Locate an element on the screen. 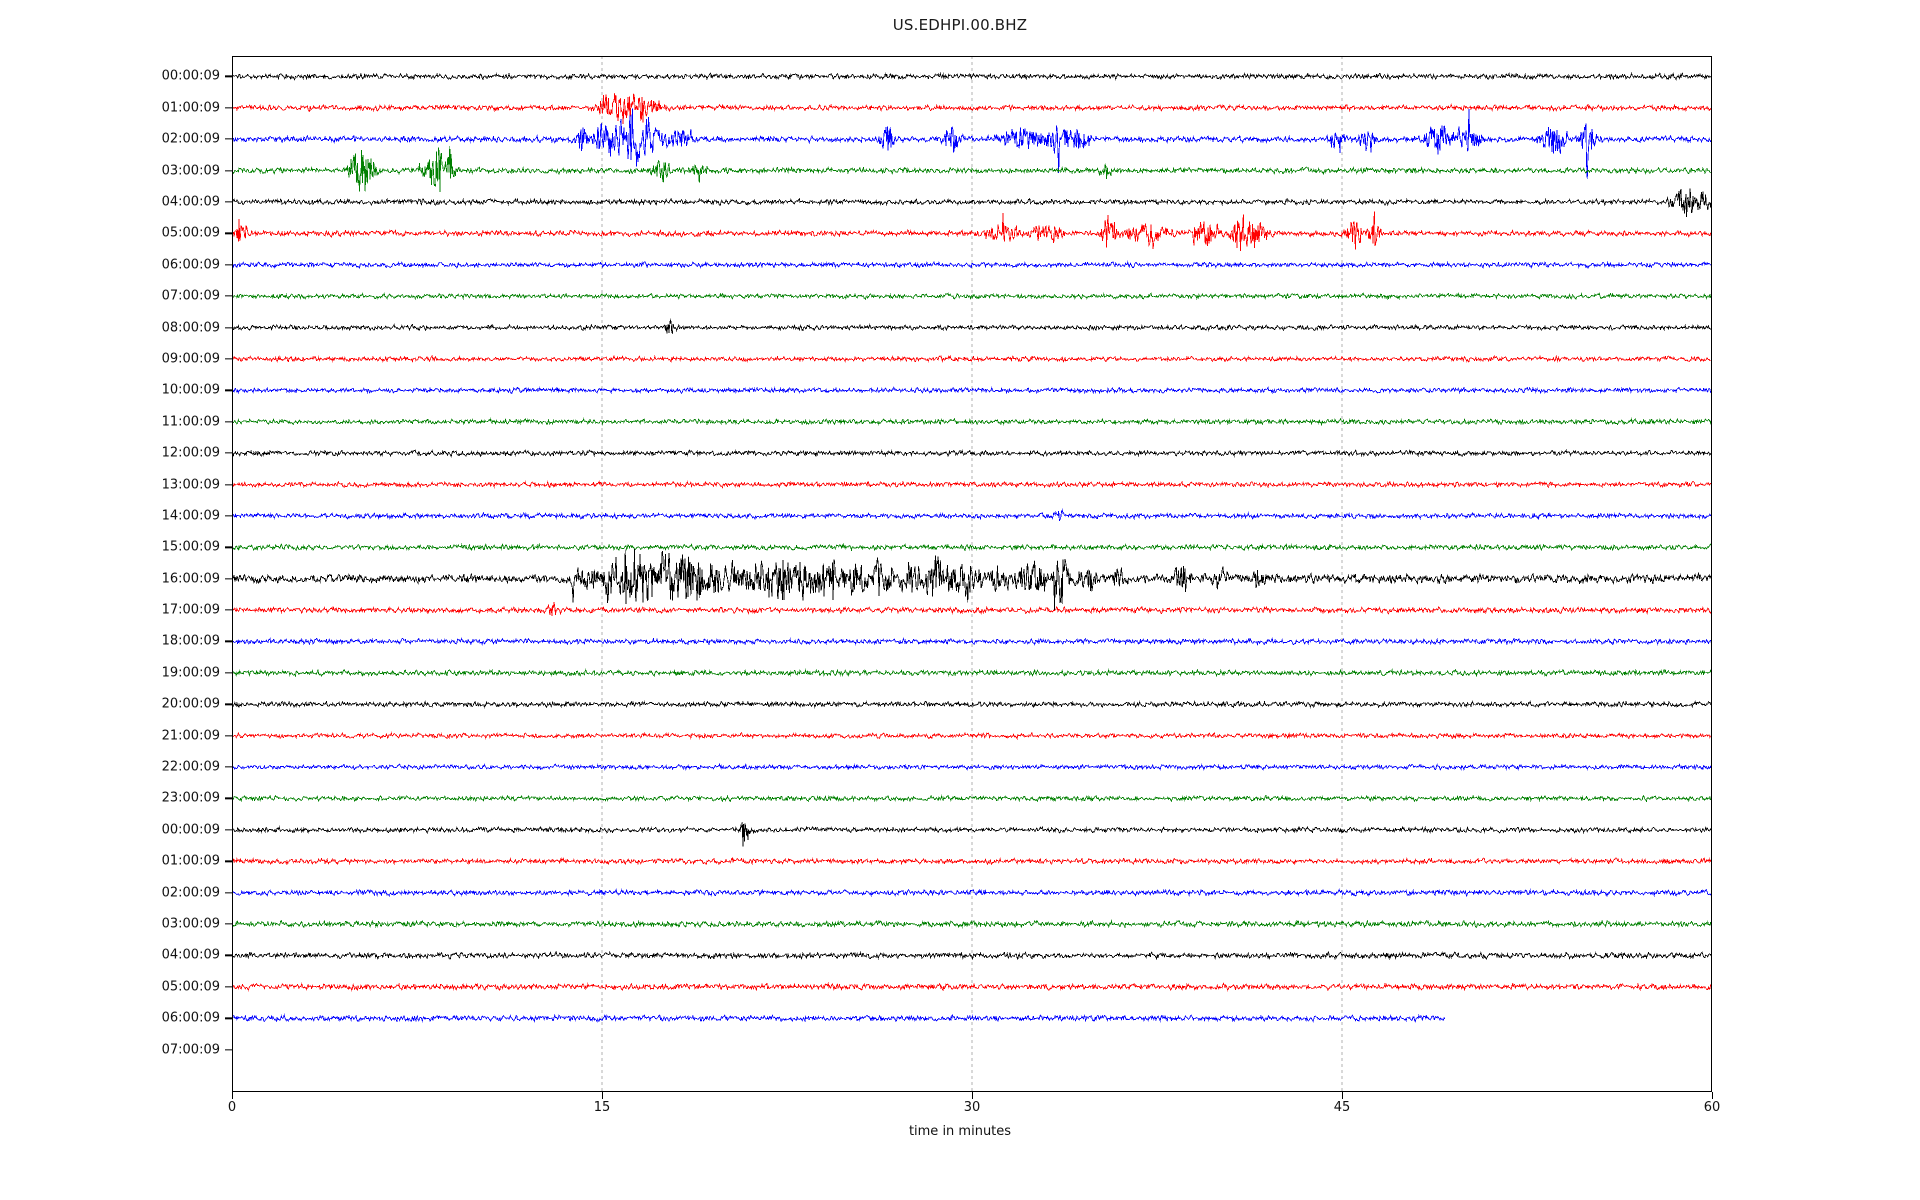 Image resolution: width=1920 pixels, height=1200 pixels. y-axis-tick-label: 17:00:09 is located at coordinates (190, 610).